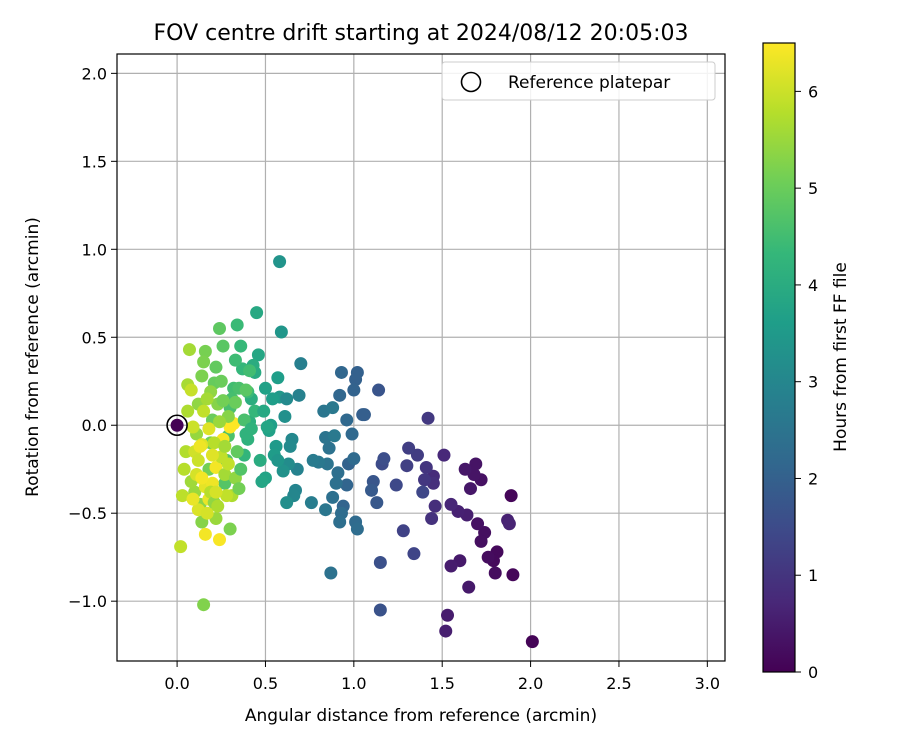 The height and width of the screenshot is (750, 900). I want to click on colorbar-tick-label: 4, so click(813, 285).